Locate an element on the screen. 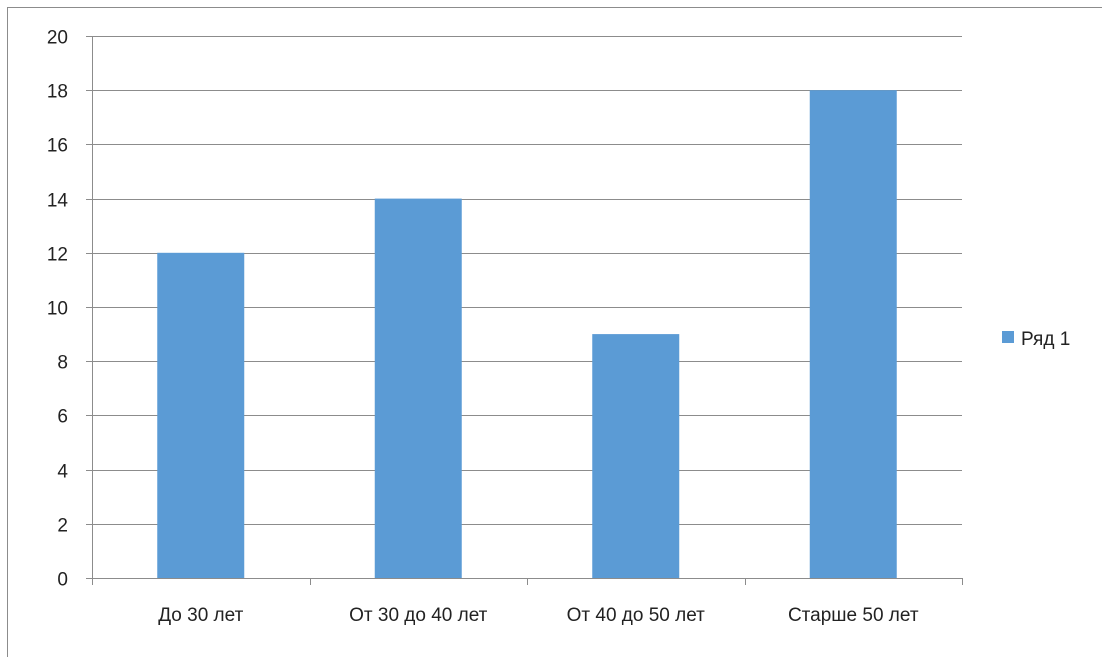  x-tick-label: От 40 до 50 лет is located at coordinates (636, 615).